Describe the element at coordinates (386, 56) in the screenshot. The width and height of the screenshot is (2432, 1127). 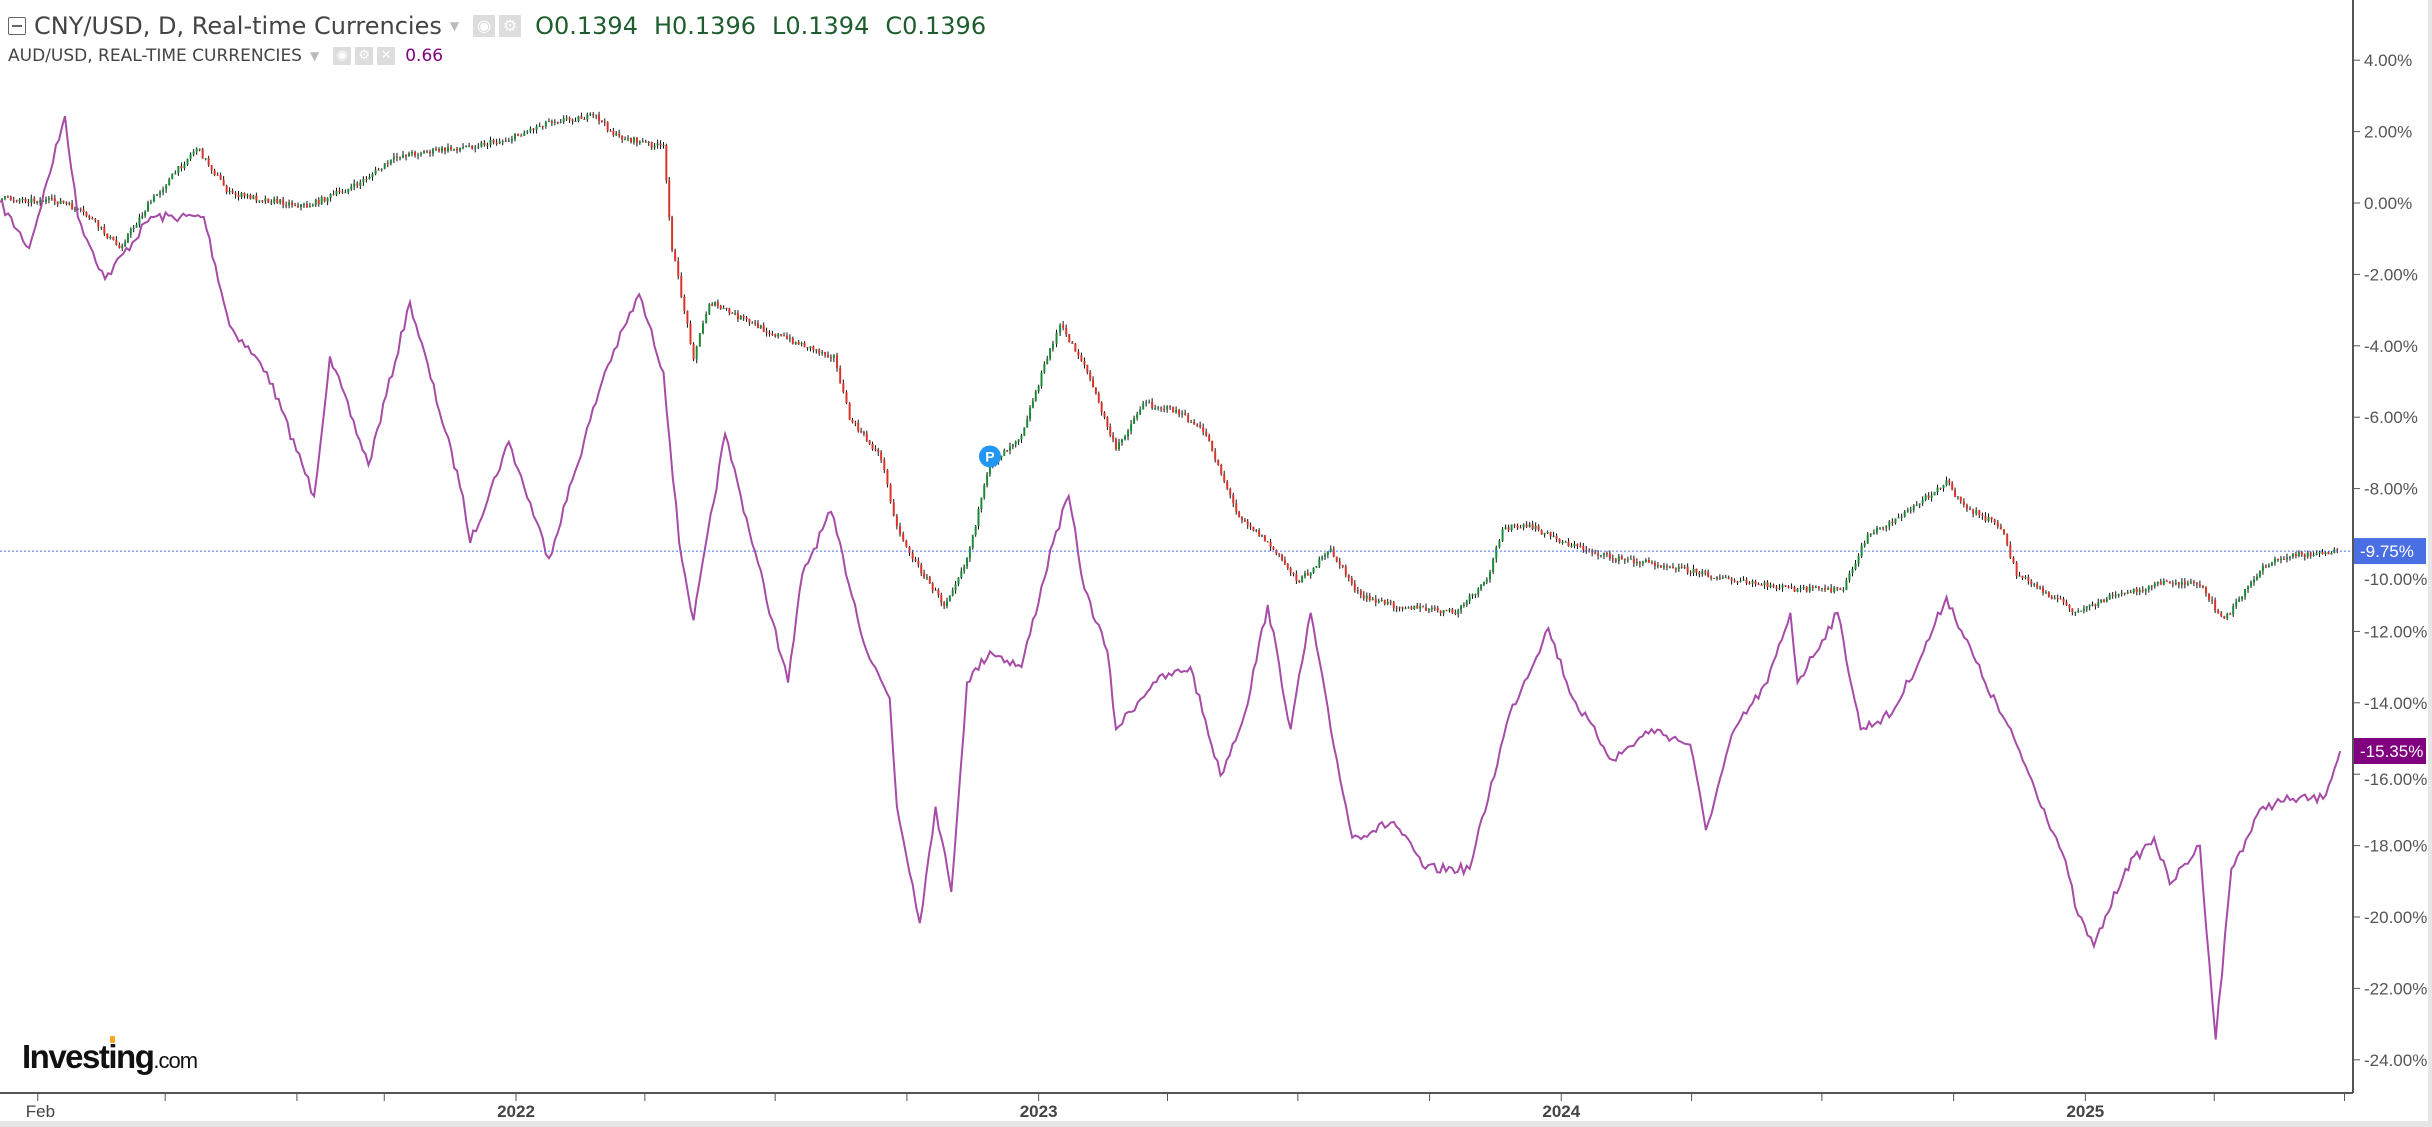
I see `close-icon: ✕` at that location.